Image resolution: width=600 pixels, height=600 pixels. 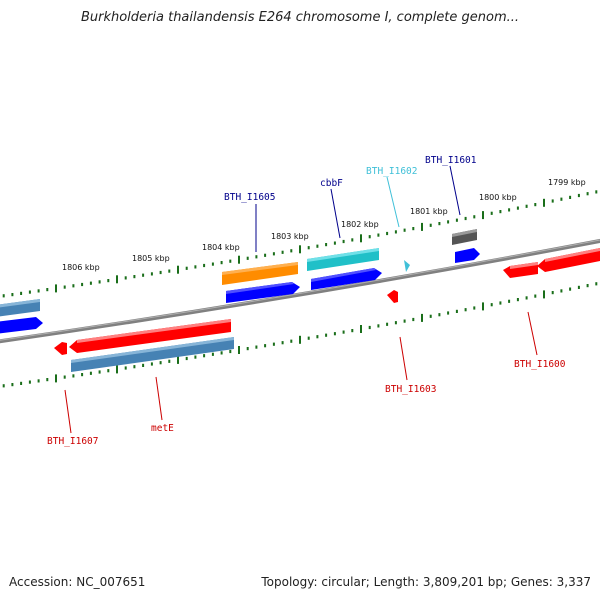 What do you see at coordinates (455, 190) in the screenshot?
I see `leader-bth-i1601` at bounding box center [455, 190].